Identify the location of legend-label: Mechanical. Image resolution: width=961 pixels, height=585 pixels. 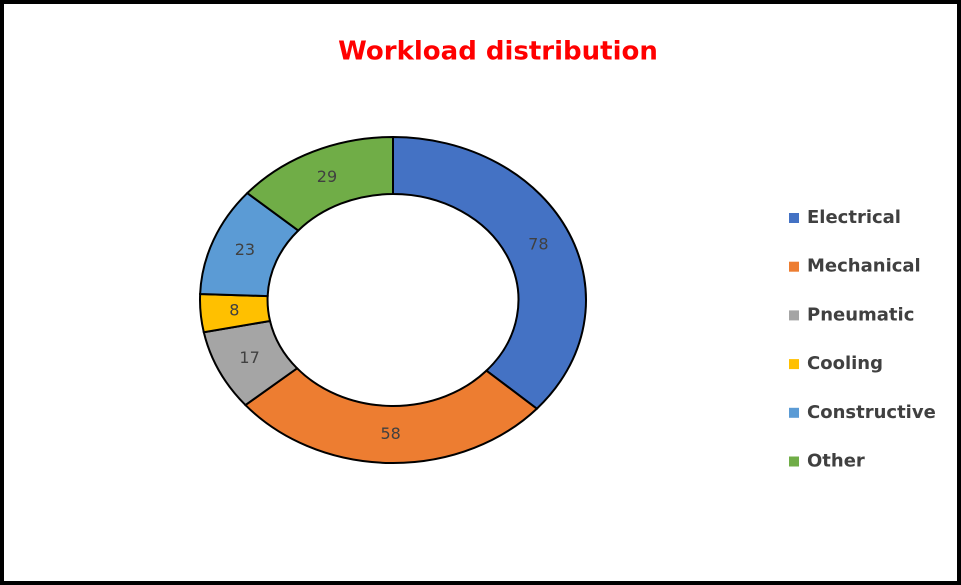
(864, 266).